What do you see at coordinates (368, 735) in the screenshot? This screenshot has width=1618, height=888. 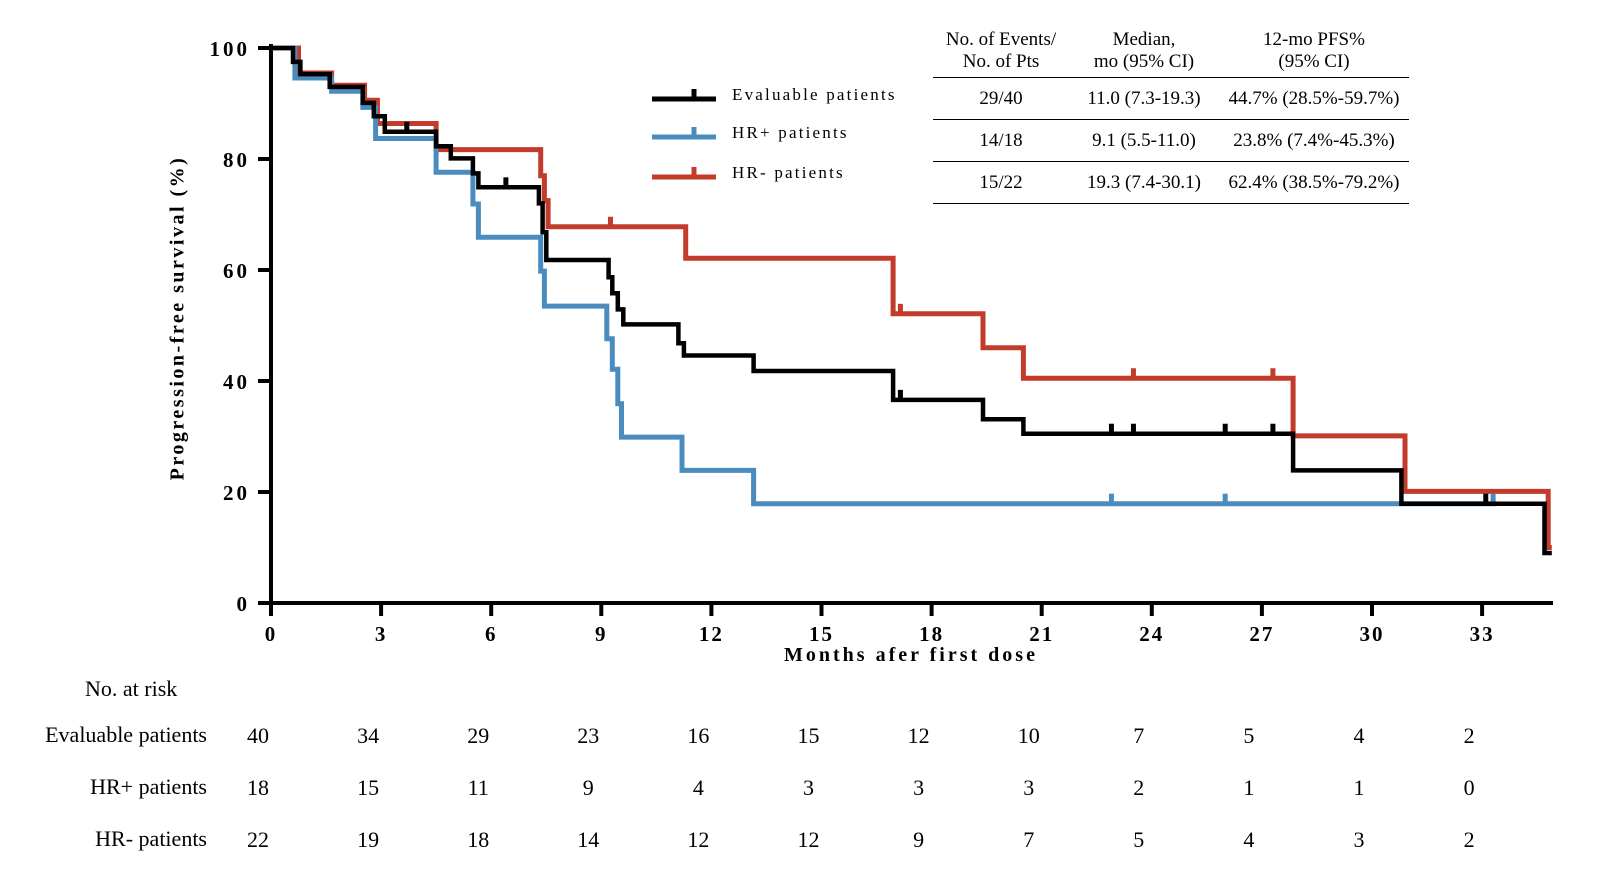 I see `at-risk-value: 34` at bounding box center [368, 735].